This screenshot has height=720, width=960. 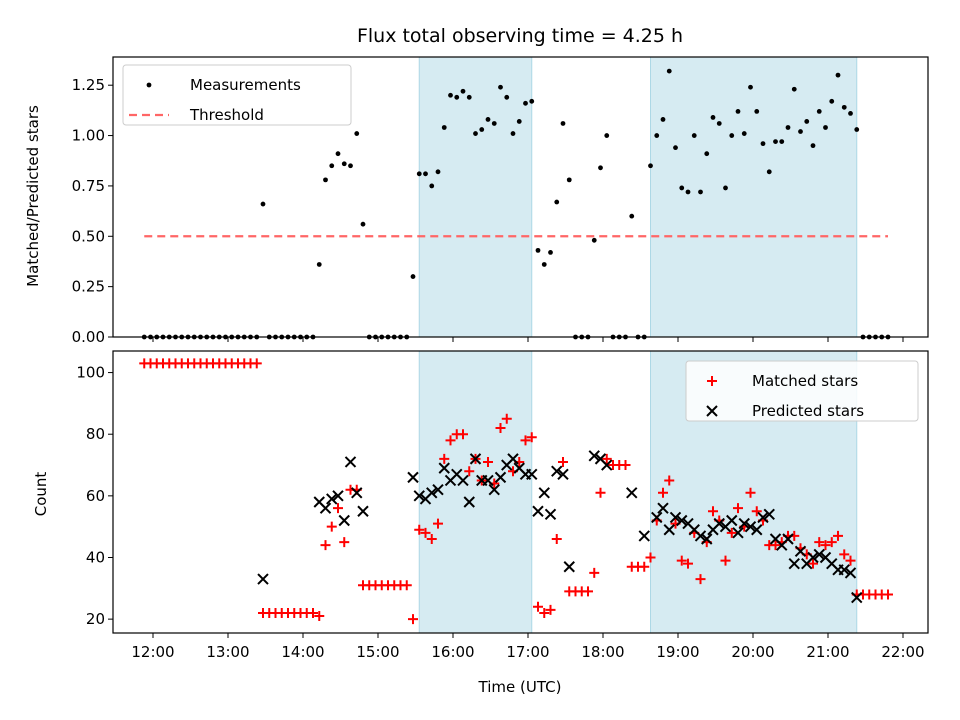 I want to click on top-y-tick-label: 0.00, so click(x=88, y=337).